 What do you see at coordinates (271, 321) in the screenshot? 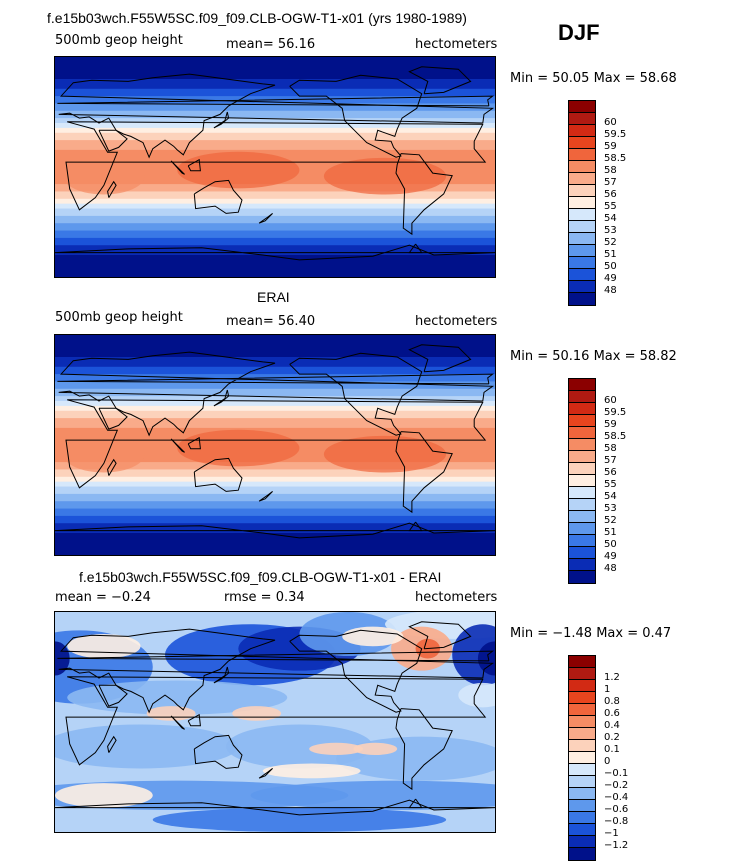
I see `panel-2-mean-label: mean= 56.40` at bounding box center [271, 321].